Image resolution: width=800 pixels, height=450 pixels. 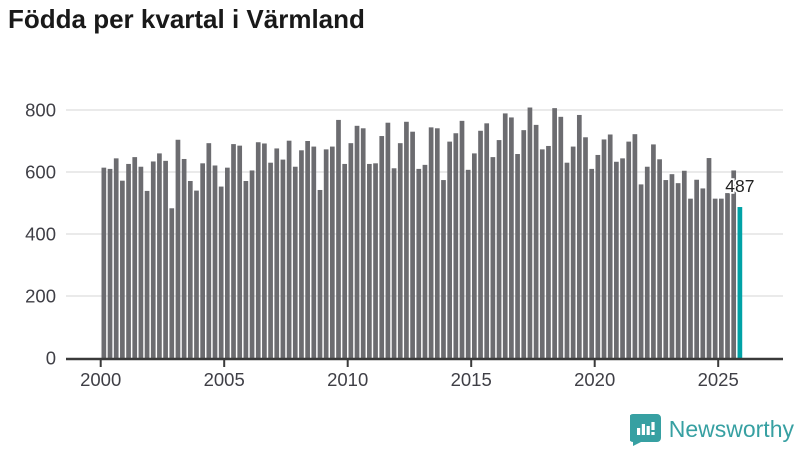 What do you see at coordinates (40, 110) in the screenshot?
I see `y-axis-tick-label: 800` at bounding box center [40, 110].